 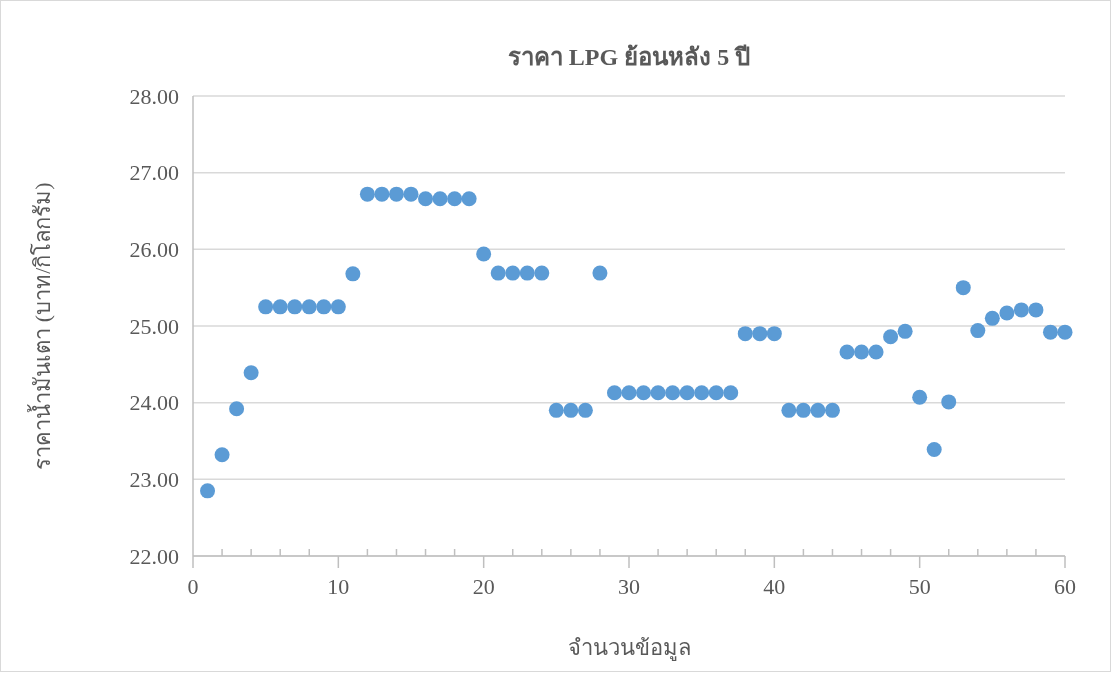 I want to click on x-tick-label: 20, so click(x=483, y=586).